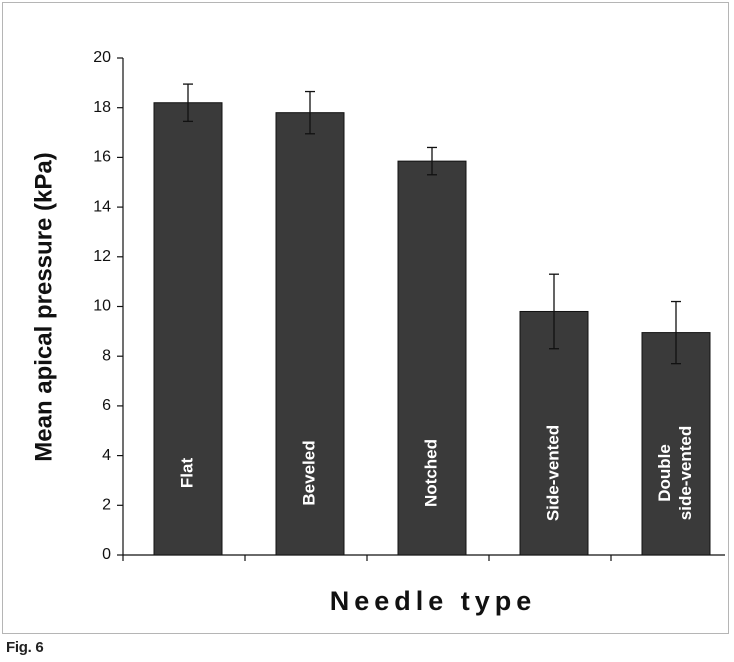  Describe the element at coordinates (43, 306) in the screenshot. I see `y-axis-title: Mean apical pressure (kPa)` at that location.